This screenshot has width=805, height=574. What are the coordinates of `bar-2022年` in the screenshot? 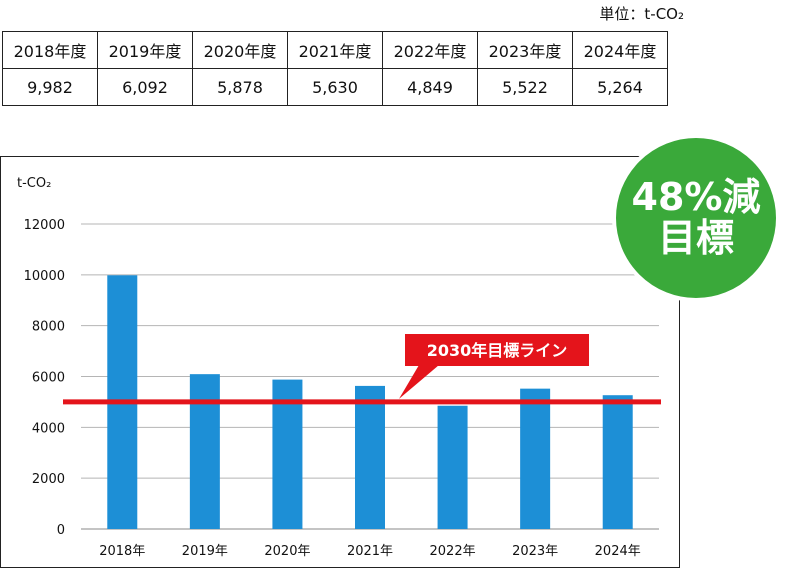 It's located at (452, 467).